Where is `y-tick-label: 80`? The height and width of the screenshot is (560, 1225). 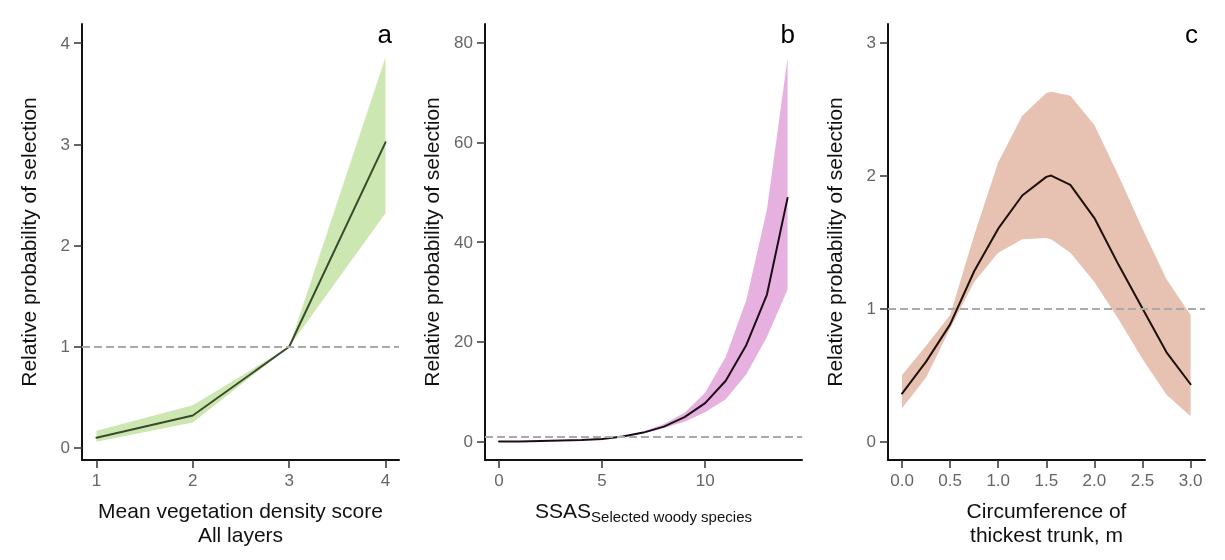
y-tick-label: 80 is located at coordinates (463, 43).